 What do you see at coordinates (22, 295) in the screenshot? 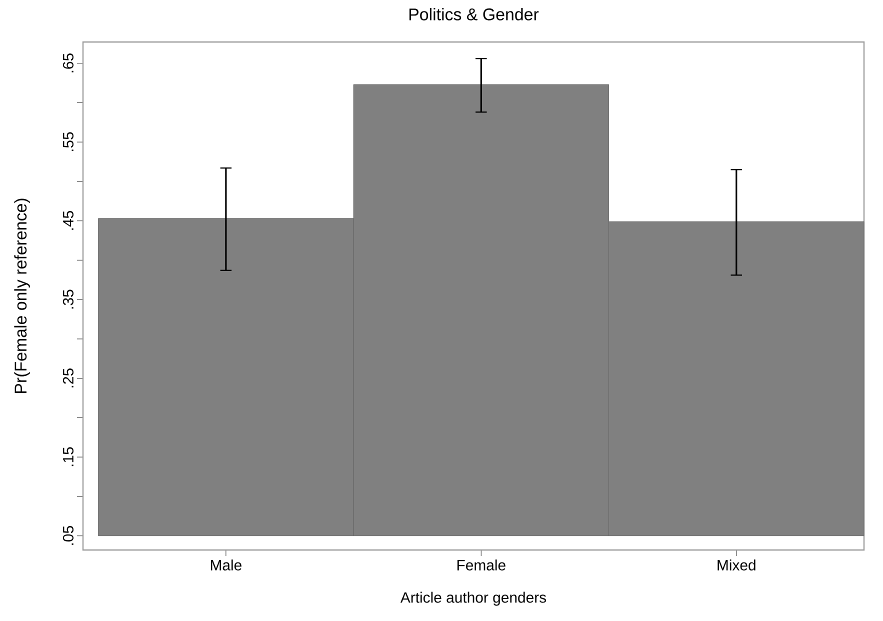
I see `y-axis-title: Pr(Female only reference)` at bounding box center [22, 295].